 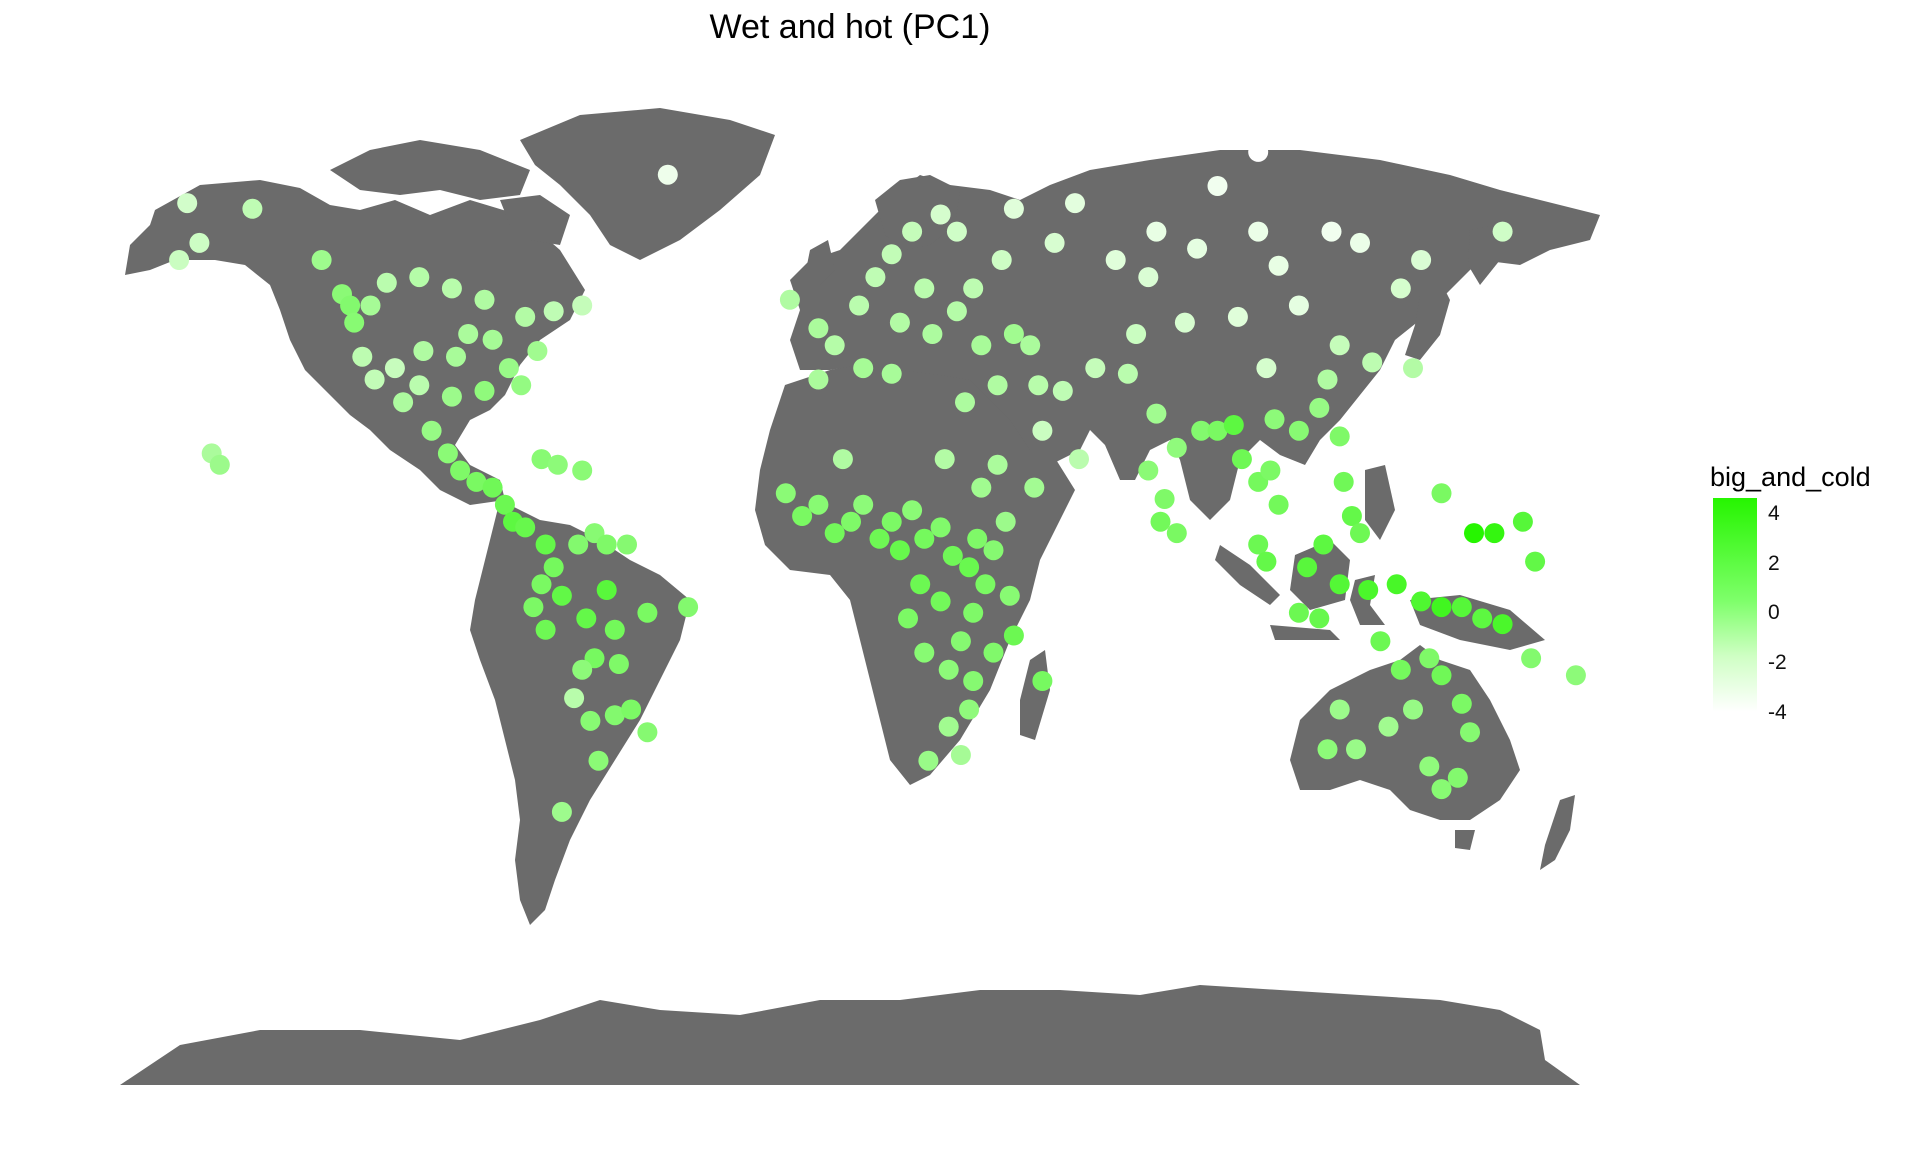 What do you see at coordinates (1247, 575) in the screenshot?
I see `sumatra` at bounding box center [1247, 575].